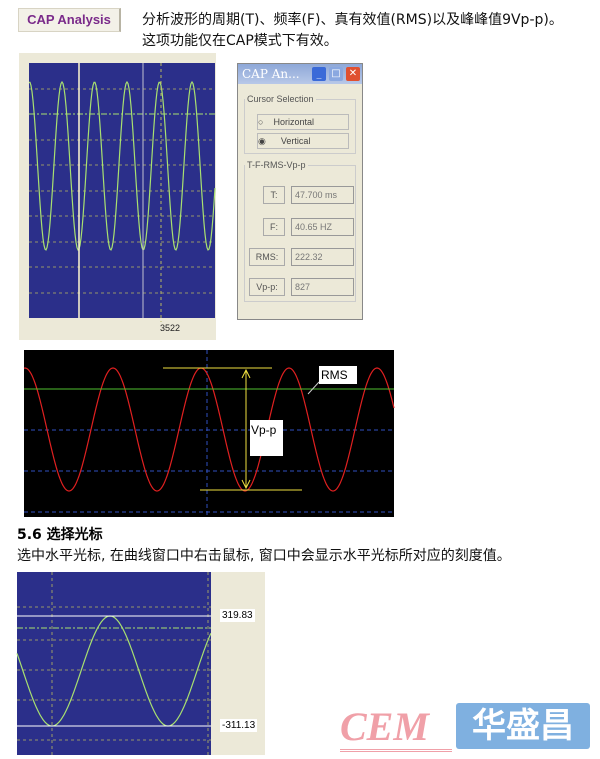 This screenshot has width=600, height=759. Describe the element at coordinates (353, 74) in the screenshot. I see `close-button: ✕` at that location.